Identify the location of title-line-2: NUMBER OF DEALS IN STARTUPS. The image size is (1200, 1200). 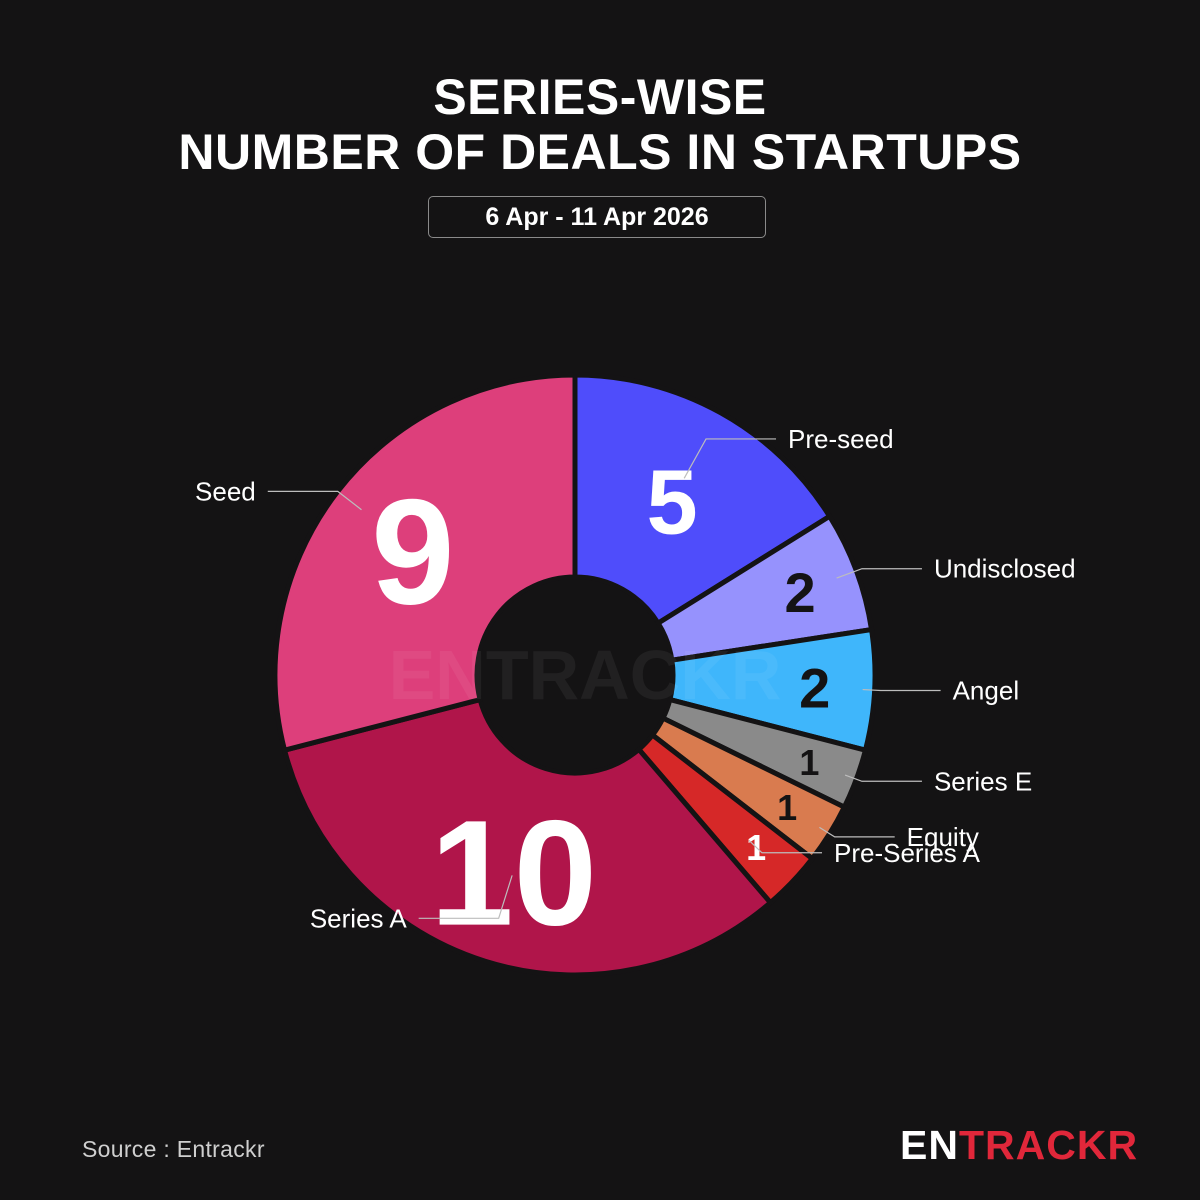
(600, 152).